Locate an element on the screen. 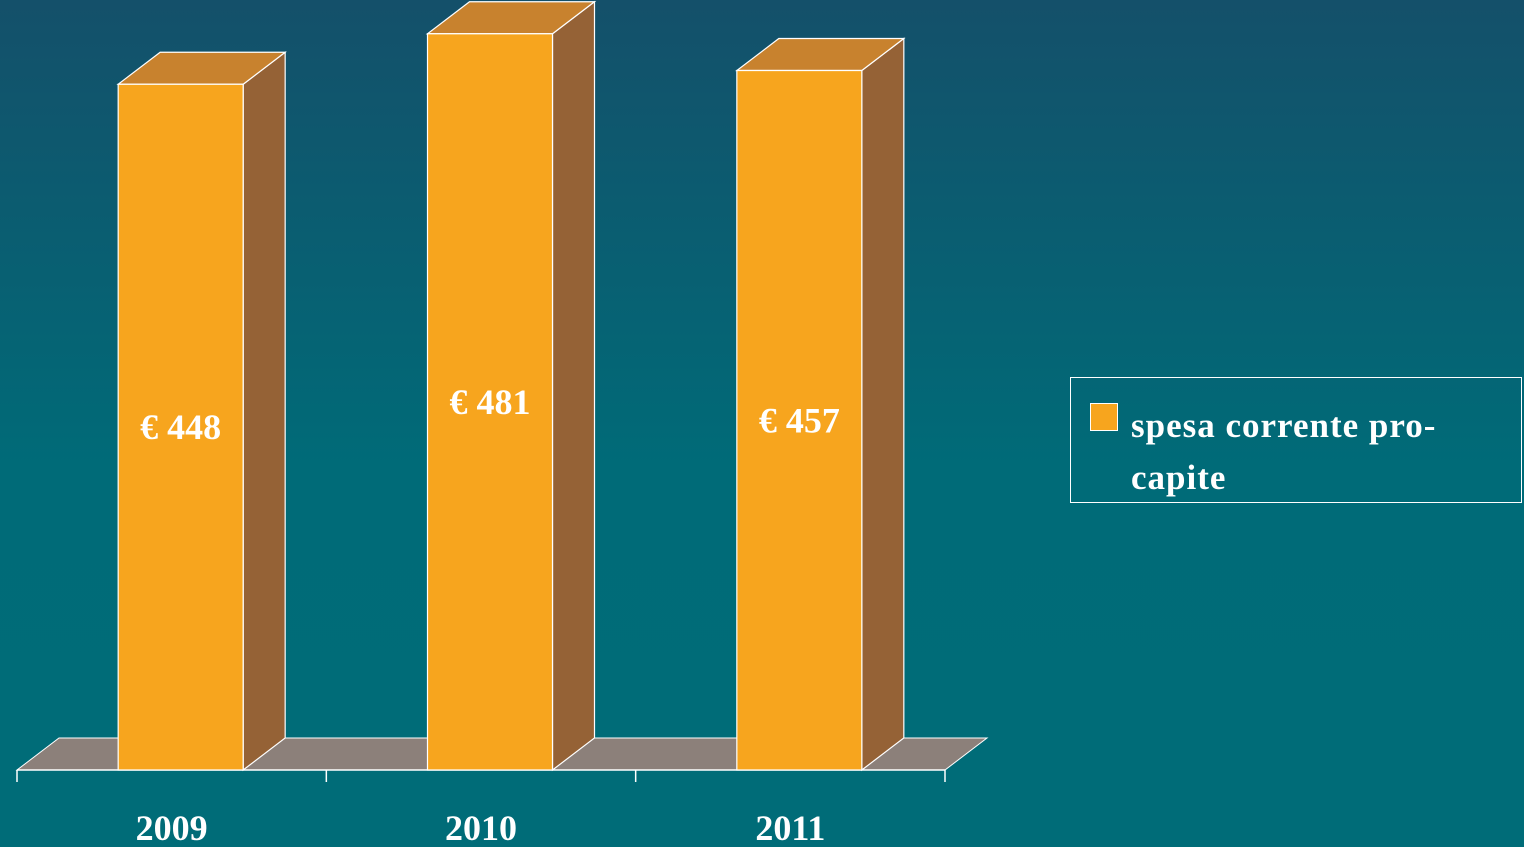 The width and height of the screenshot is (1524, 847). data-label: € 457 is located at coordinates (799, 420).